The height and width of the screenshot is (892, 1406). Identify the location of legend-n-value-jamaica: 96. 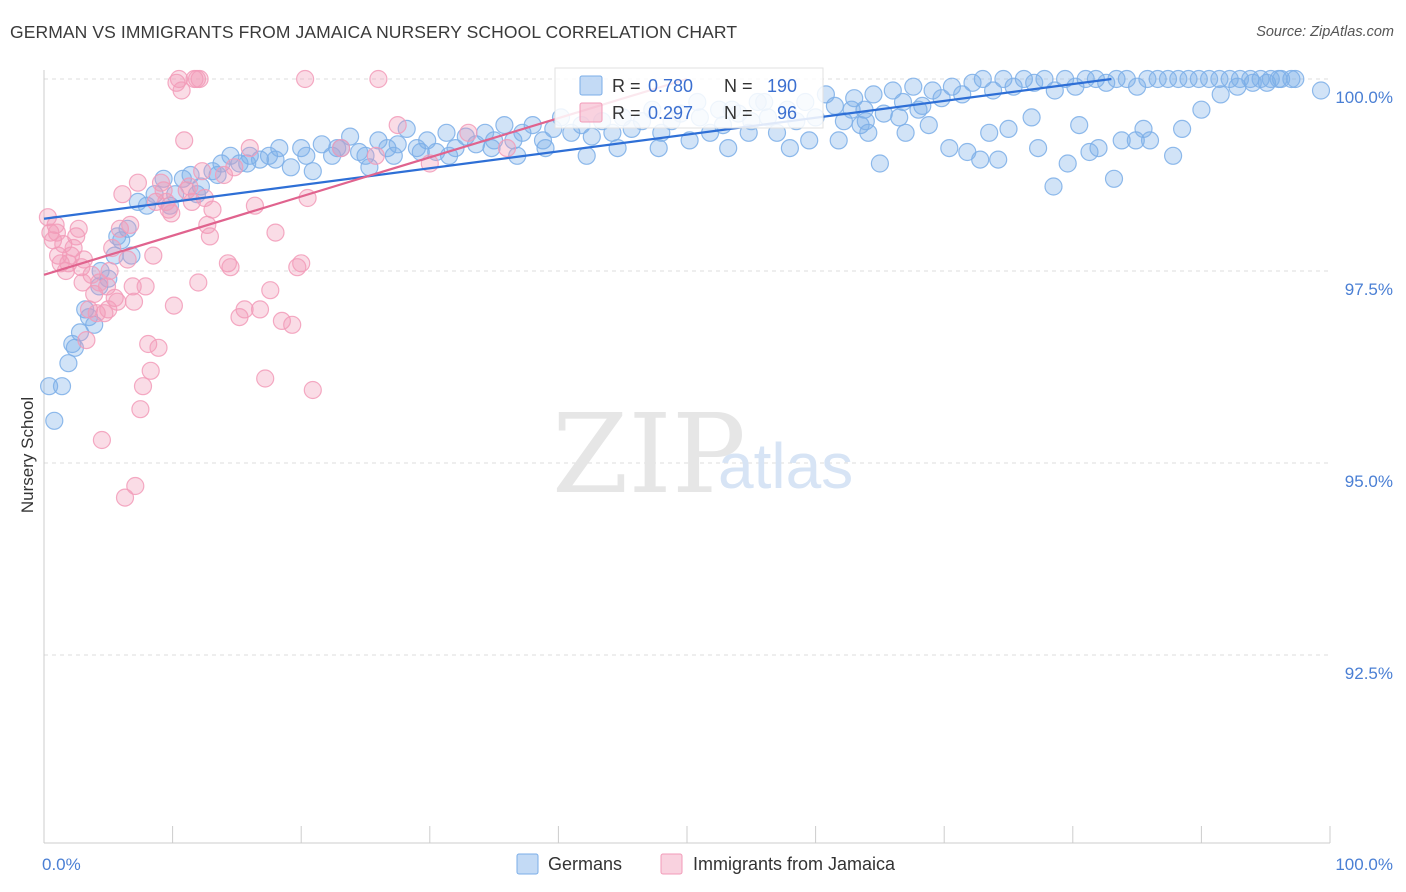
(787, 113).